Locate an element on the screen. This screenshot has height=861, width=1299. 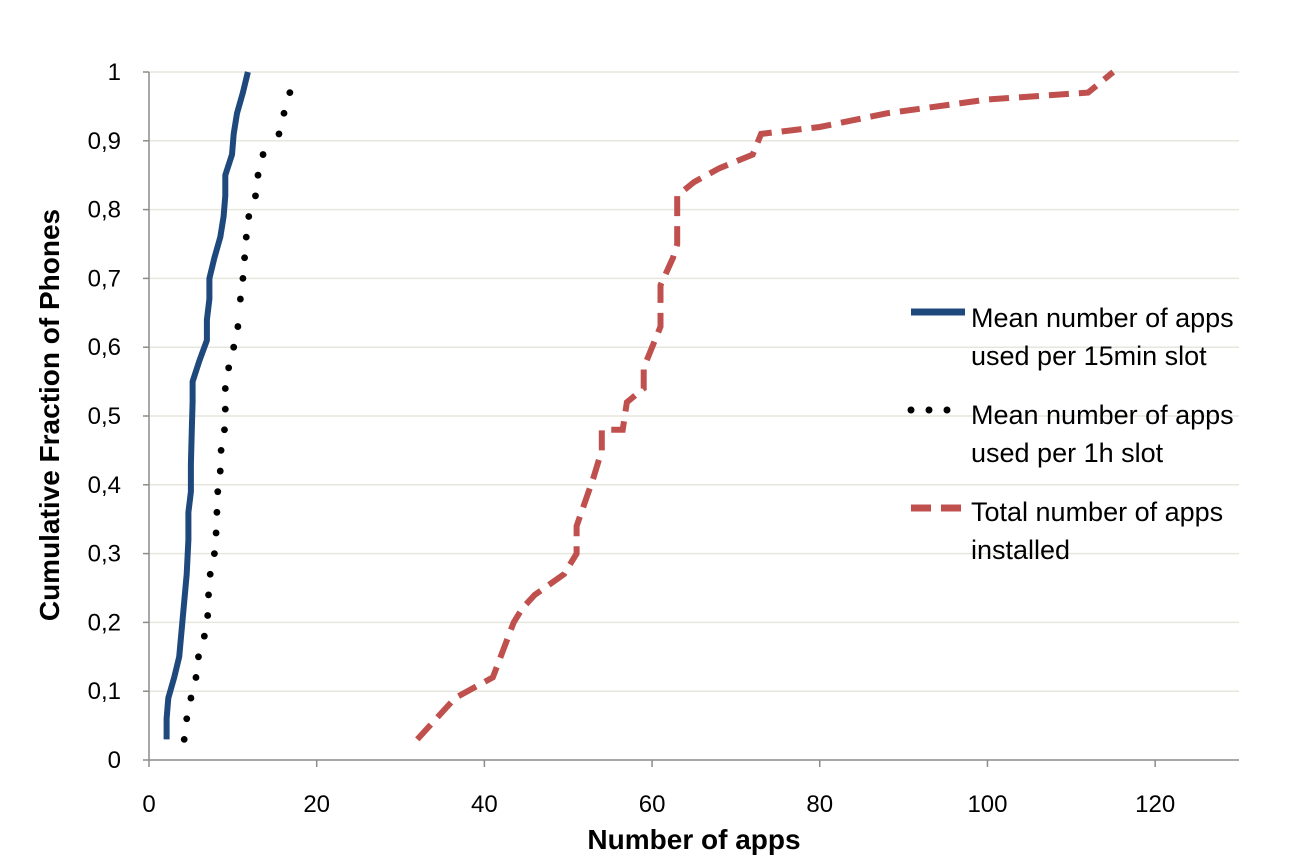
y-tick-label: 0,1 is located at coordinates (104, 691).